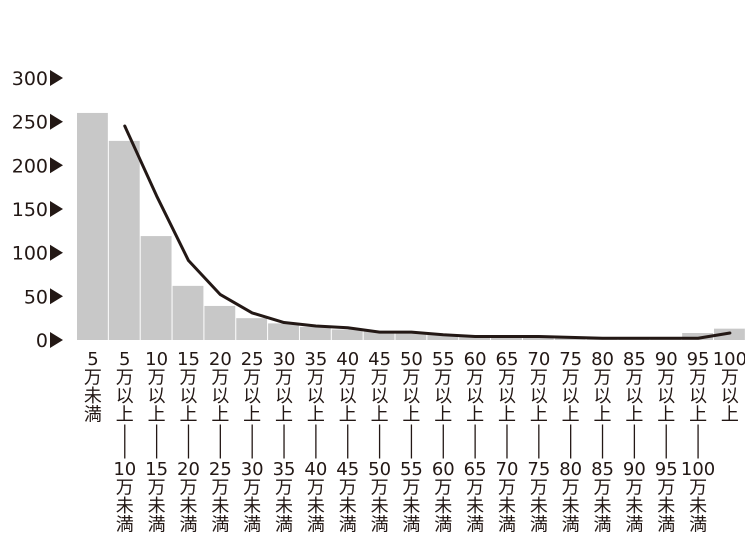  Describe the element at coordinates (538, 414) in the screenshot. I see `x-tick-label: 70 75` at that location.